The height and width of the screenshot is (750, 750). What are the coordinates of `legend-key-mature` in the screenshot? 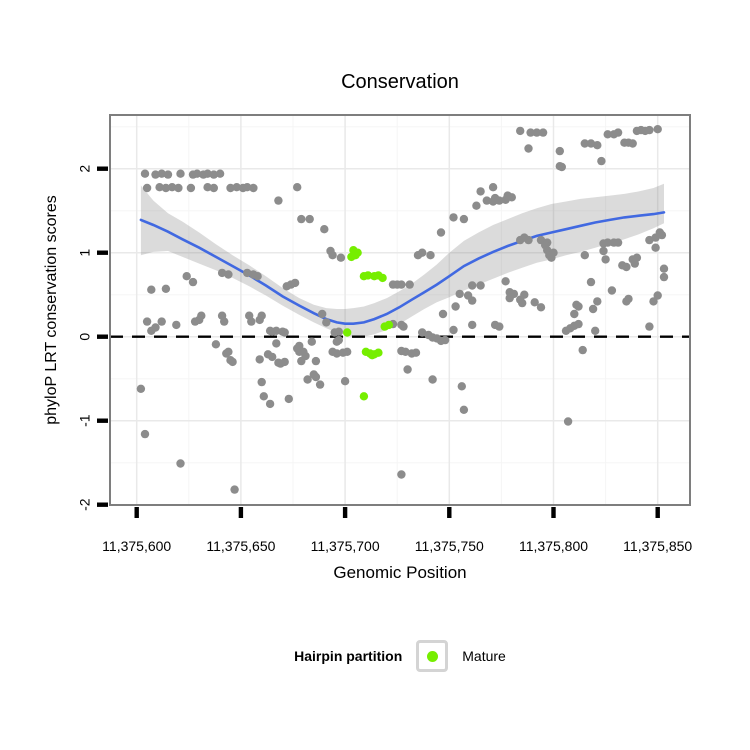 It's located at (432, 656).